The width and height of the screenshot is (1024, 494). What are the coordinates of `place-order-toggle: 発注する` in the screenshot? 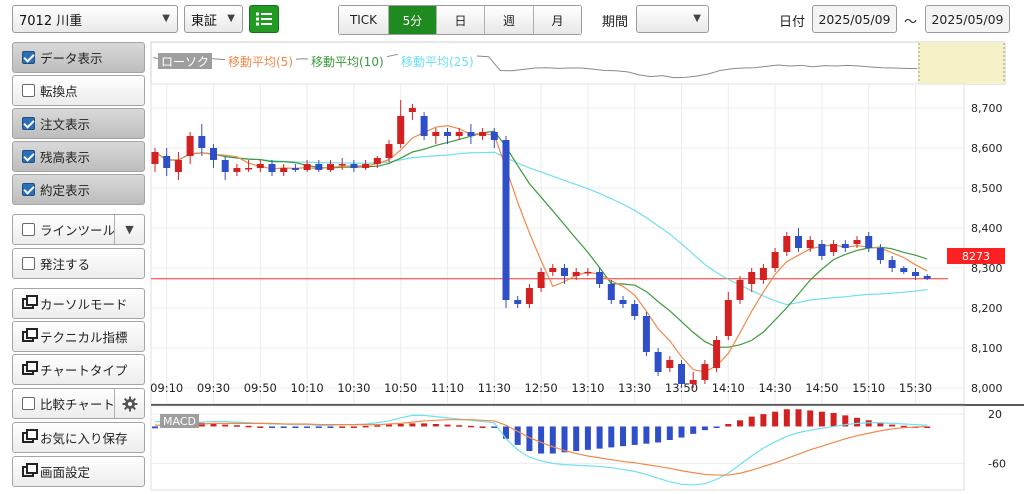 It's located at (78, 263).